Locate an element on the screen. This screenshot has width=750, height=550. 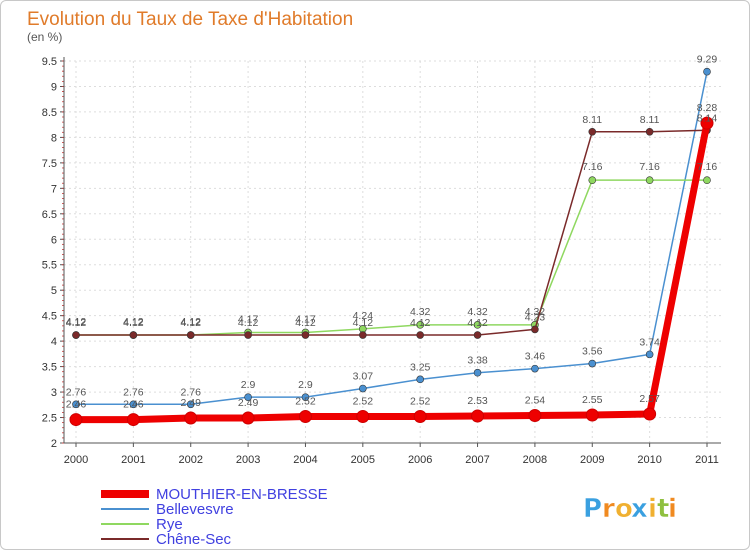
data-label: 4.24 is located at coordinates (363, 316).